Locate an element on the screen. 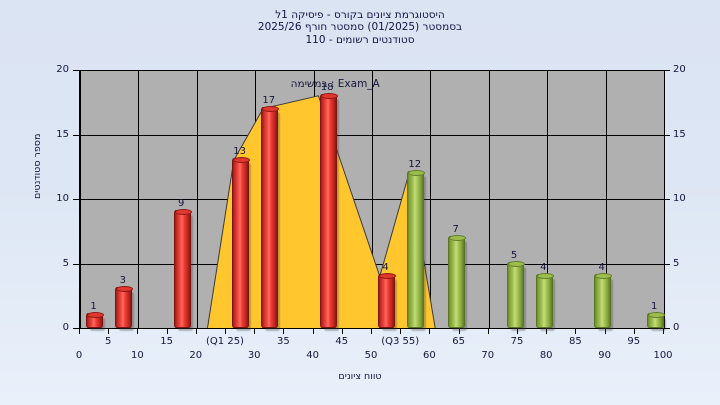 Image resolution: width=720 pixels, height=405 pixels. bar-value-label: 12 is located at coordinates (415, 165).